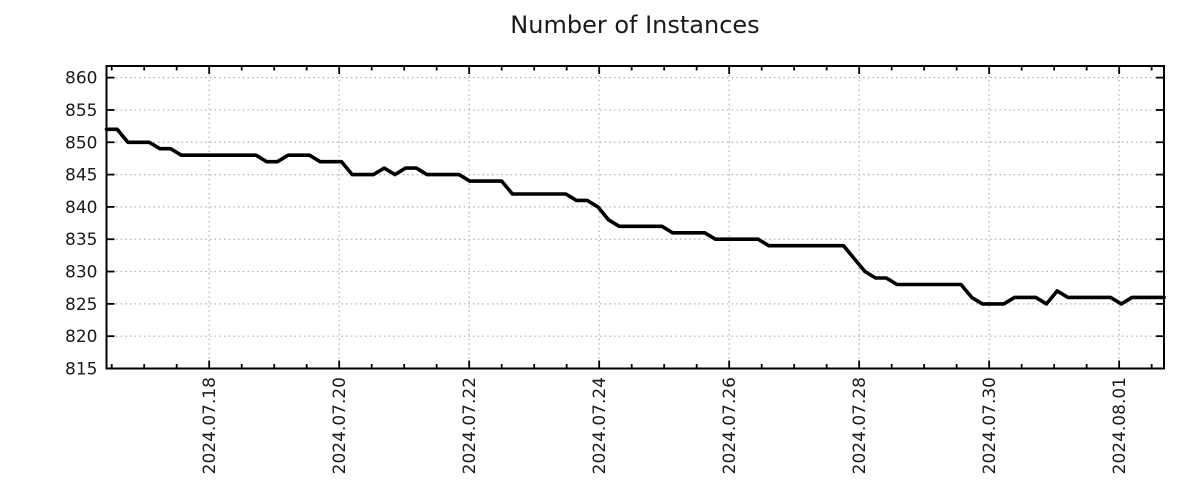  What do you see at coordinates (860, 425) in the screenshot?
I see `x-tick-label: 2024.07.28` at bounding box center [860, 425].